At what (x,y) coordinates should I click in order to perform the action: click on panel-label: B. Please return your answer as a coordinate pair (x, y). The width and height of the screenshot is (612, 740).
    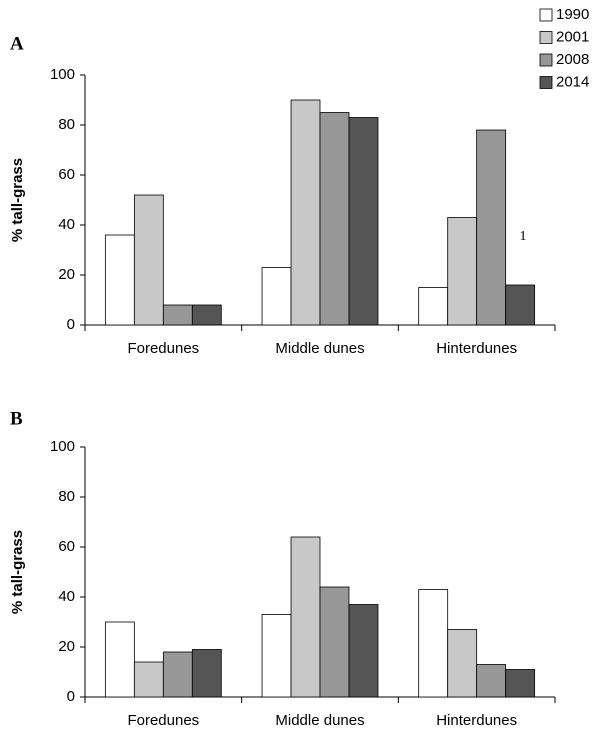
    Looking at the image, I should click on (16, 418).